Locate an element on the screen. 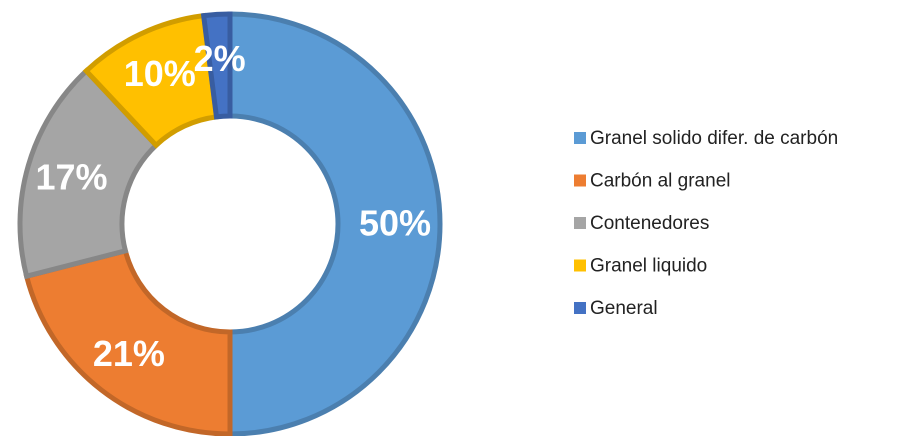  data-label: 10% is located at coordinates (160, 73).